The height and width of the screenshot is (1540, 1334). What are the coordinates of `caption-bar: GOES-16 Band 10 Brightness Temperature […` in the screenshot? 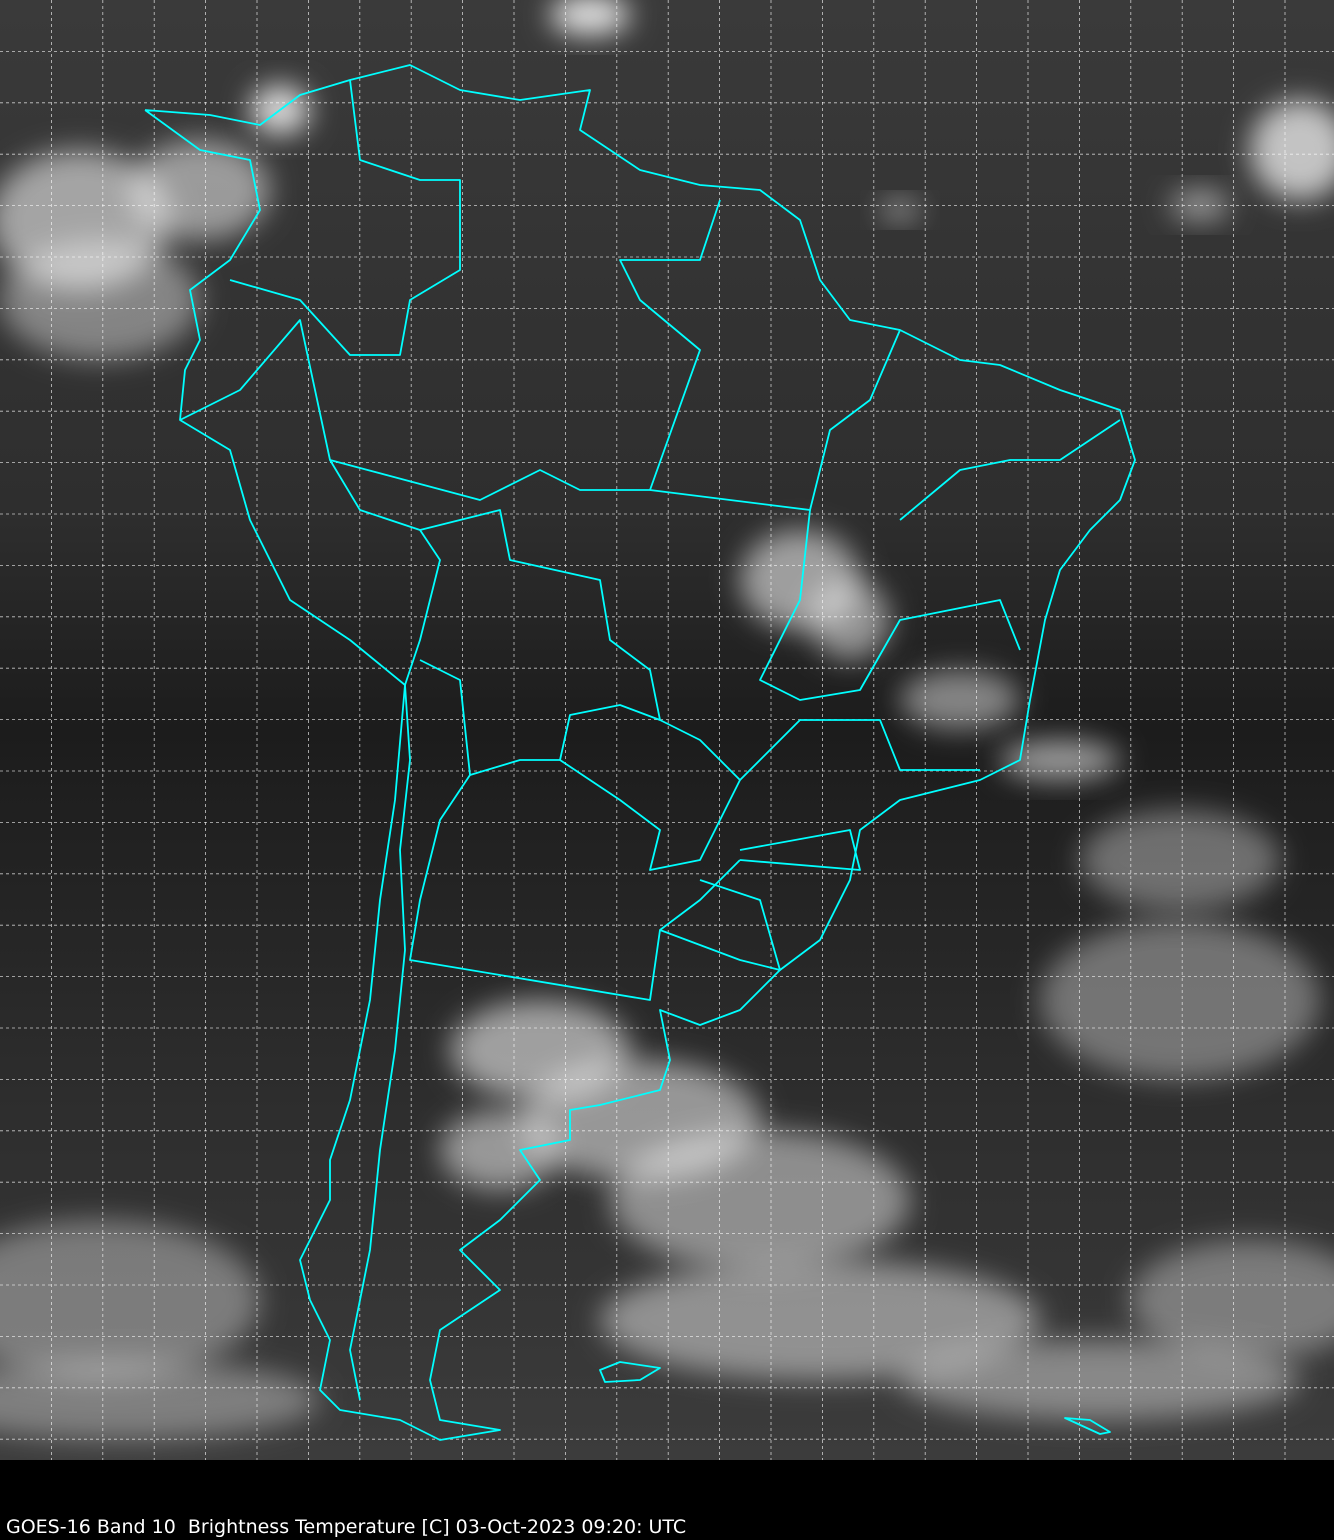 It's located at (667, 1500).